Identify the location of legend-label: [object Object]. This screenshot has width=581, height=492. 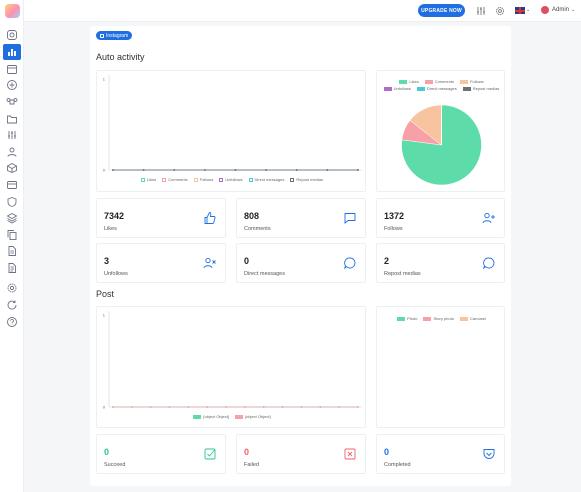
(216, 416).